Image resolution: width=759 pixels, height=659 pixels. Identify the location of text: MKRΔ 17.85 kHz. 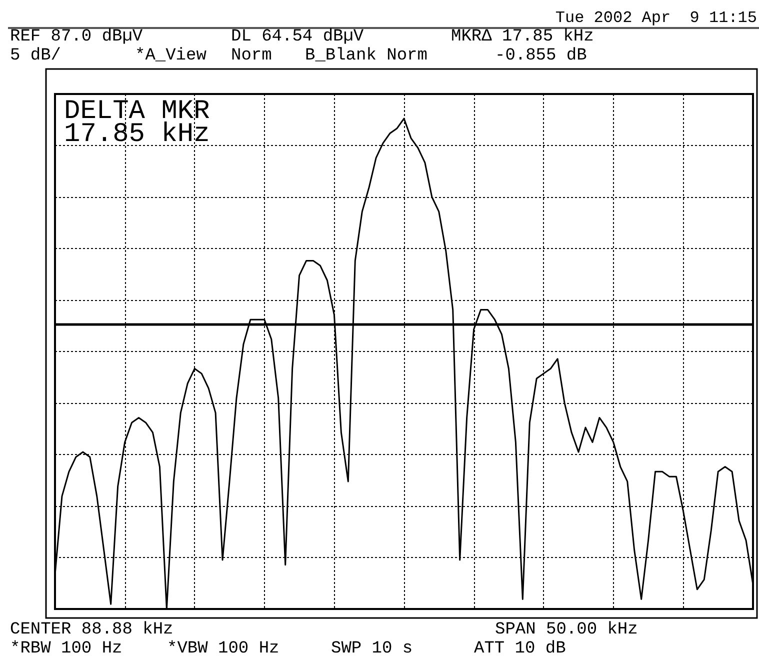
(522, 37).